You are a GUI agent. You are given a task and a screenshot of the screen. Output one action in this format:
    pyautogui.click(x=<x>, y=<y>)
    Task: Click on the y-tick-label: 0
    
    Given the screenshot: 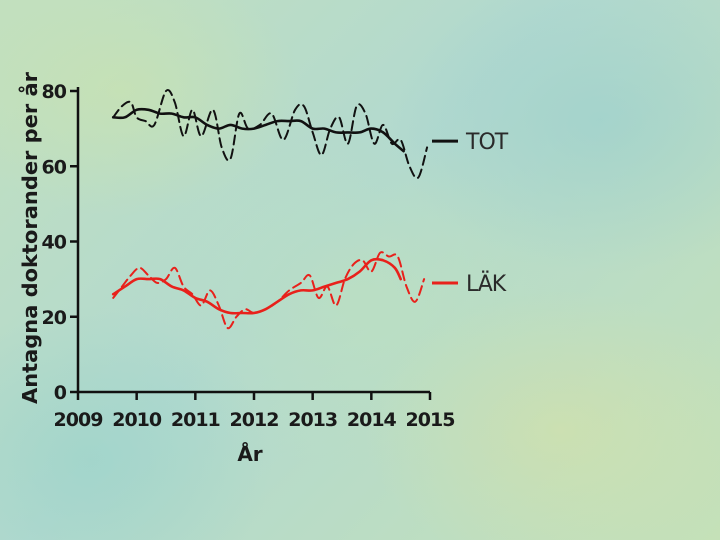 What is the action you would take?
    pyautogui.click(x=60, y=393)
    